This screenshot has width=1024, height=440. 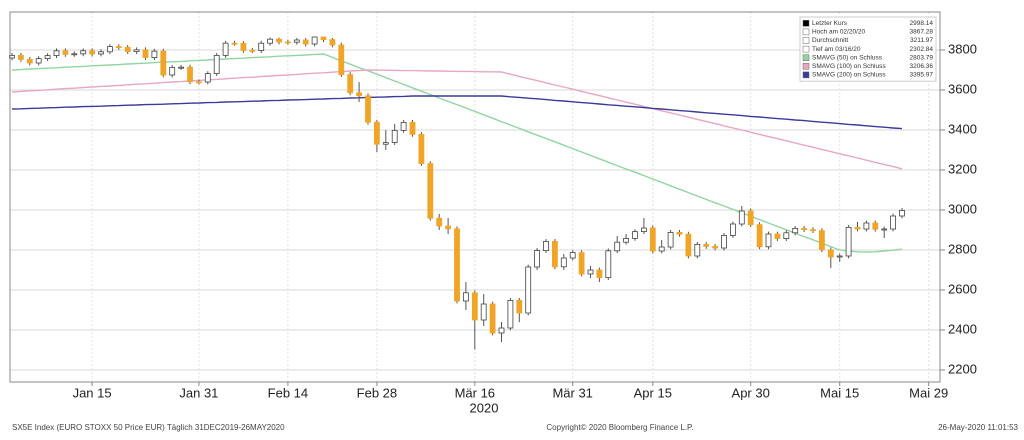 What do you see at coordinates (836, 49) in the screenshot?
I see `legend-label: Tief am 03/16/20` at bounding box center [836, 49].